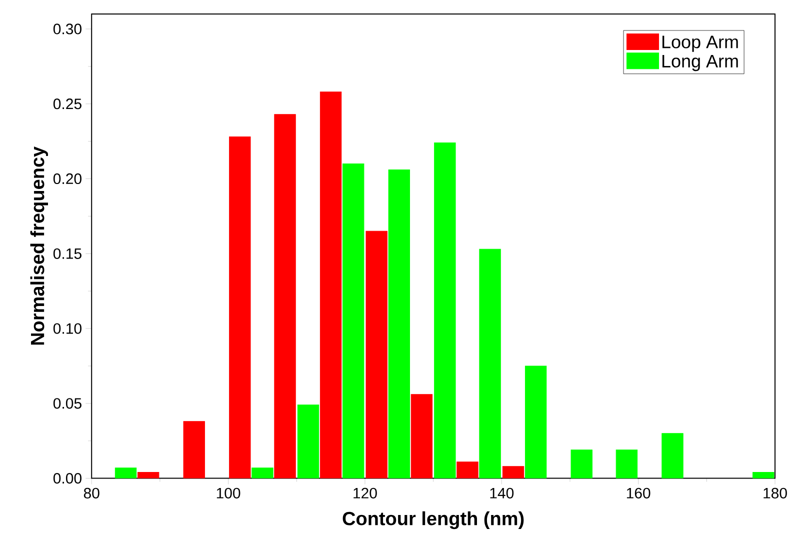 This screenshot has height=549, width=791. What do you see at coordinates (700, 63) in the screenshot?
I see `legend-label: Long Arm` at bounding box center [700, 63].